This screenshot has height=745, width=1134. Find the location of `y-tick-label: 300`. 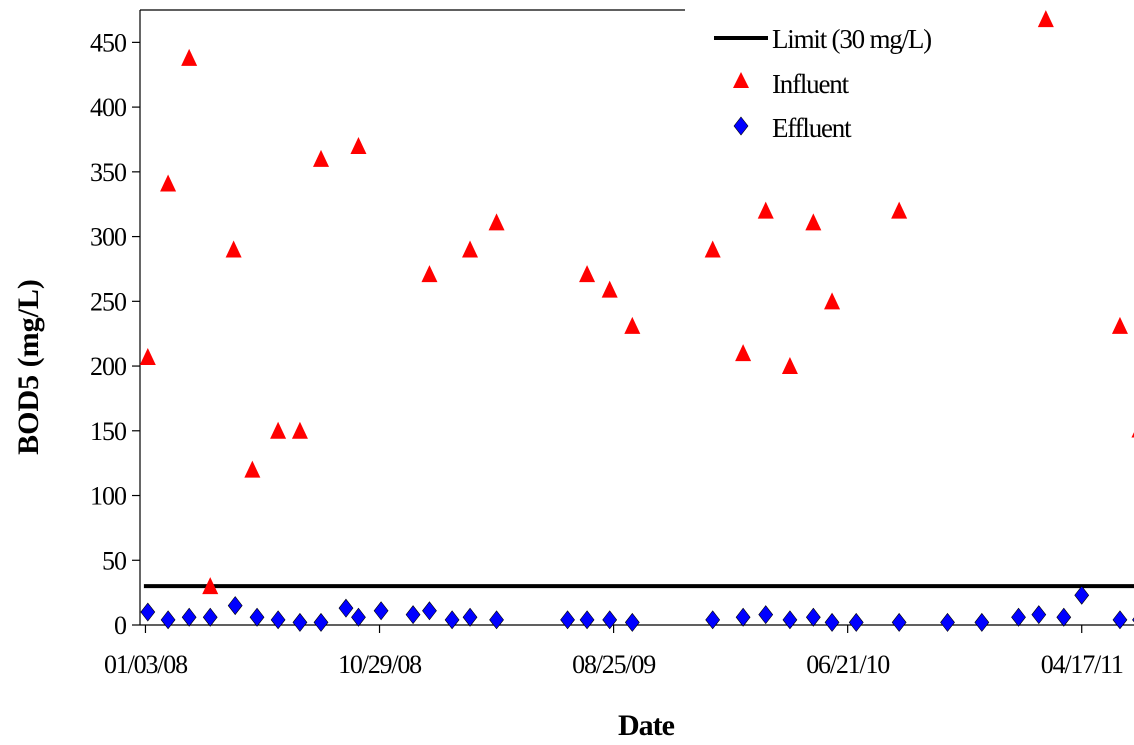

y-tick-label: 300 is located at coordinates (108, 237).